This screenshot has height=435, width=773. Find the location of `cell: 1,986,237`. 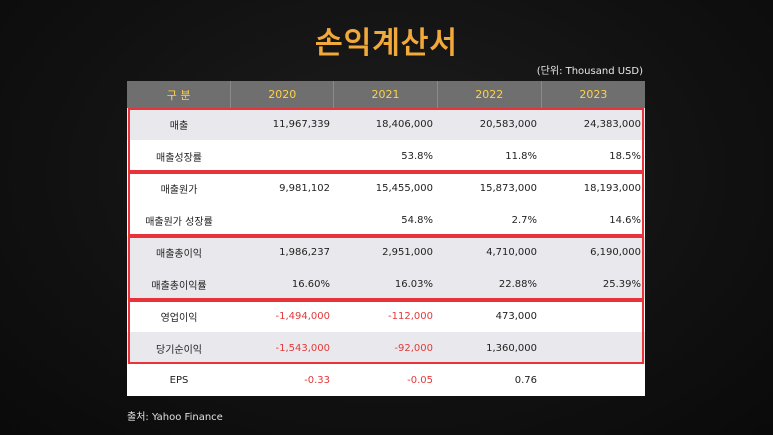

cell: 1,986,237 is located at coordinates (304, 252).